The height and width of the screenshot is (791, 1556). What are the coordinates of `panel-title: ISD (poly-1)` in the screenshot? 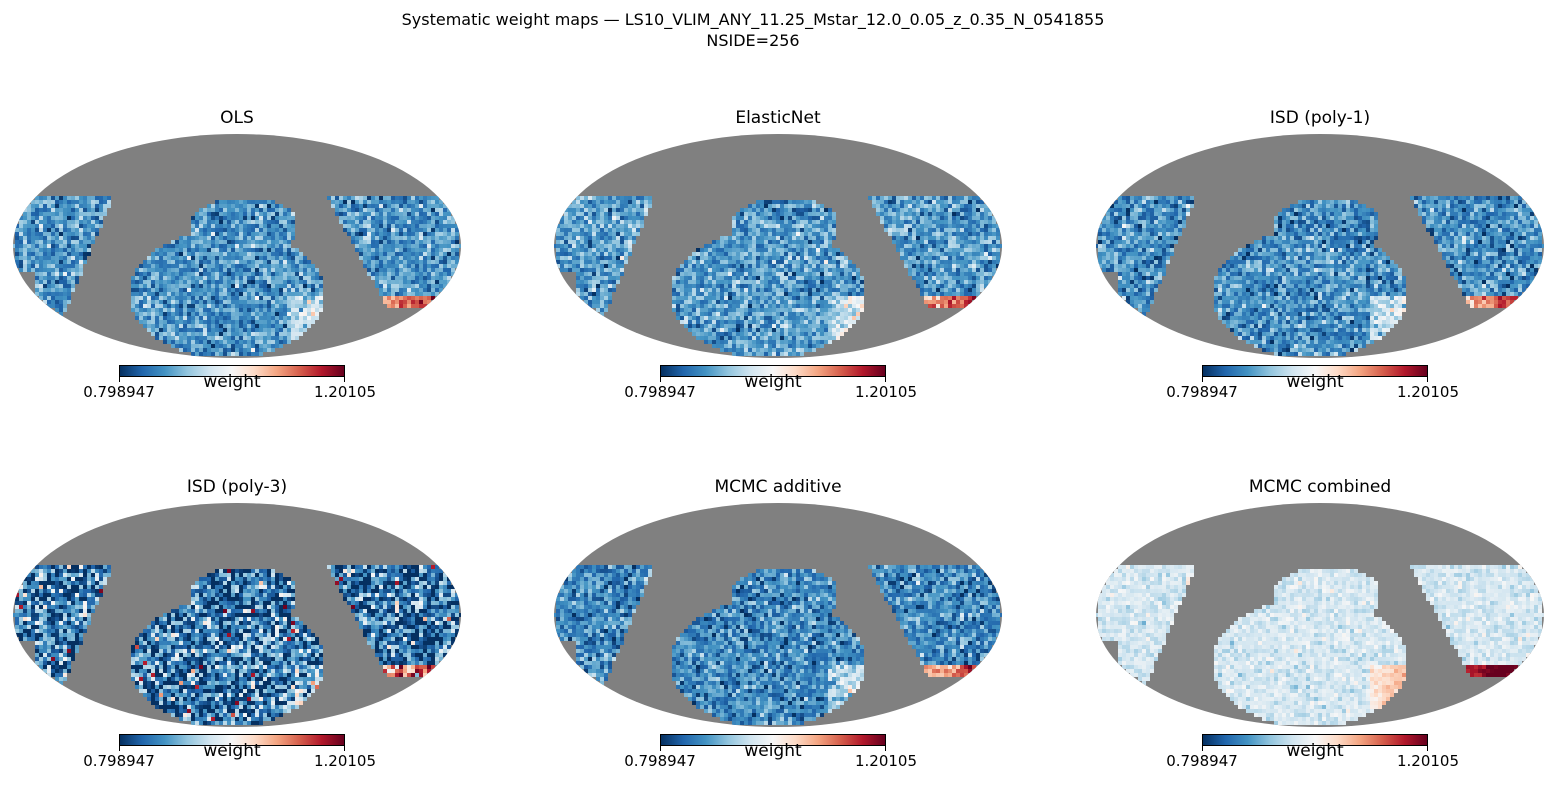 It's located at (1320, 118).